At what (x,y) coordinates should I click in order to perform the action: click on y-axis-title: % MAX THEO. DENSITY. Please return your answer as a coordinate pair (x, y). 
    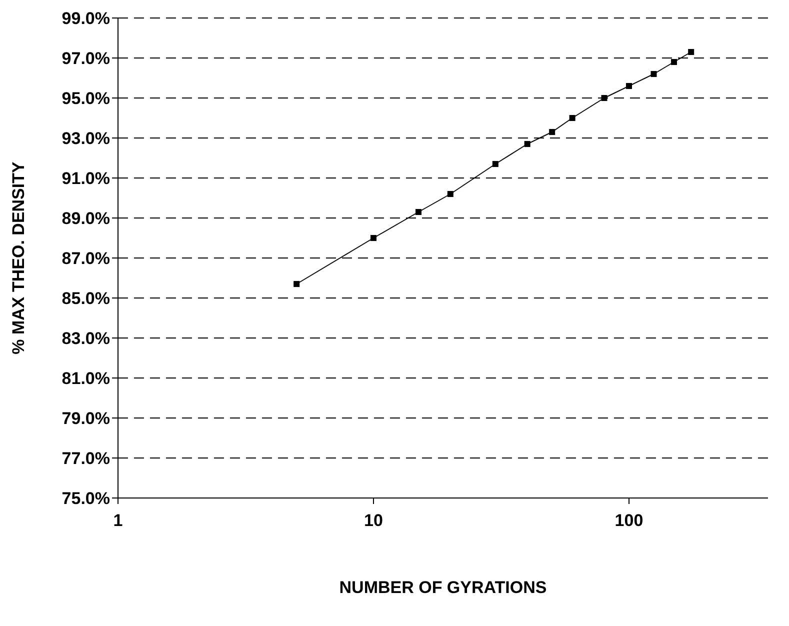
    Looking at the image, I should click on (18, 257).